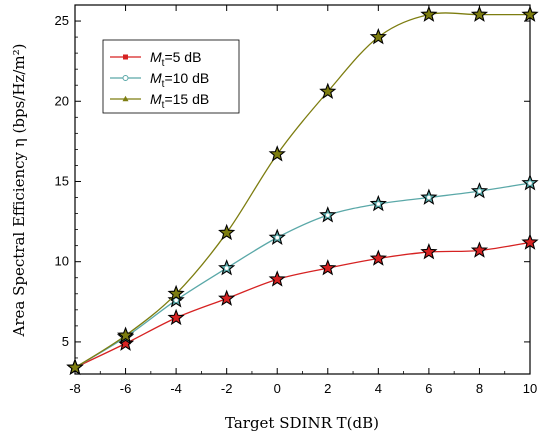  Describe the element at coordinates (530, 388) in the screenshot. I see `x-tick-label: 10` at that location.